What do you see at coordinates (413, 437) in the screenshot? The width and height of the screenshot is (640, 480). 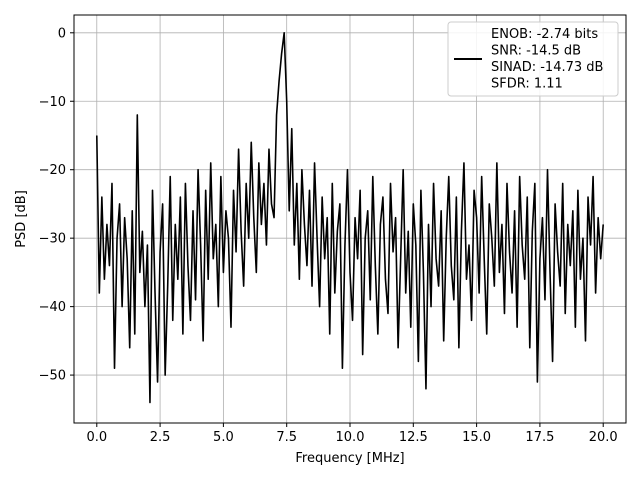 I see `x-tick-label: 12.5` at bounding box center [413, 437].